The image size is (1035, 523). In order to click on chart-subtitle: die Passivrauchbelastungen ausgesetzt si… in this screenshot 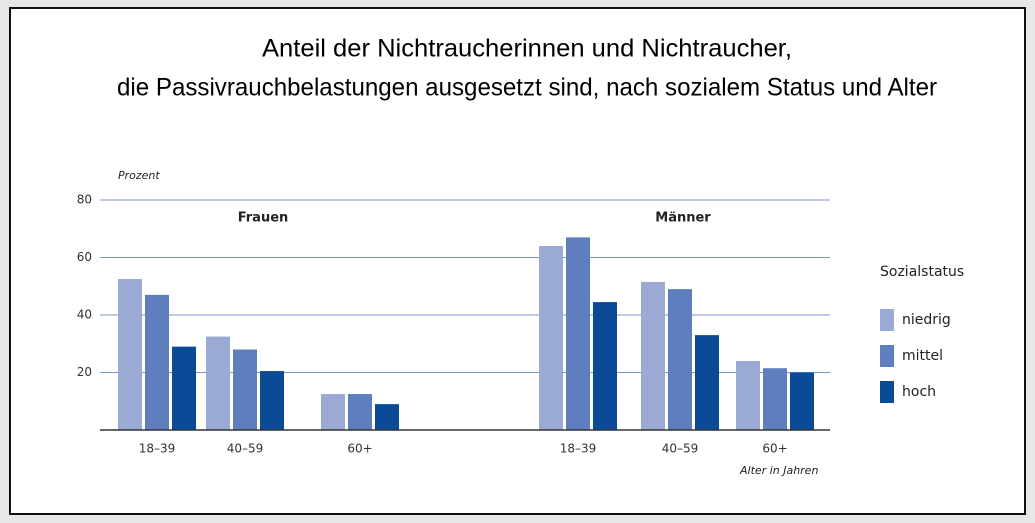, I will do `click(527, 88)`.